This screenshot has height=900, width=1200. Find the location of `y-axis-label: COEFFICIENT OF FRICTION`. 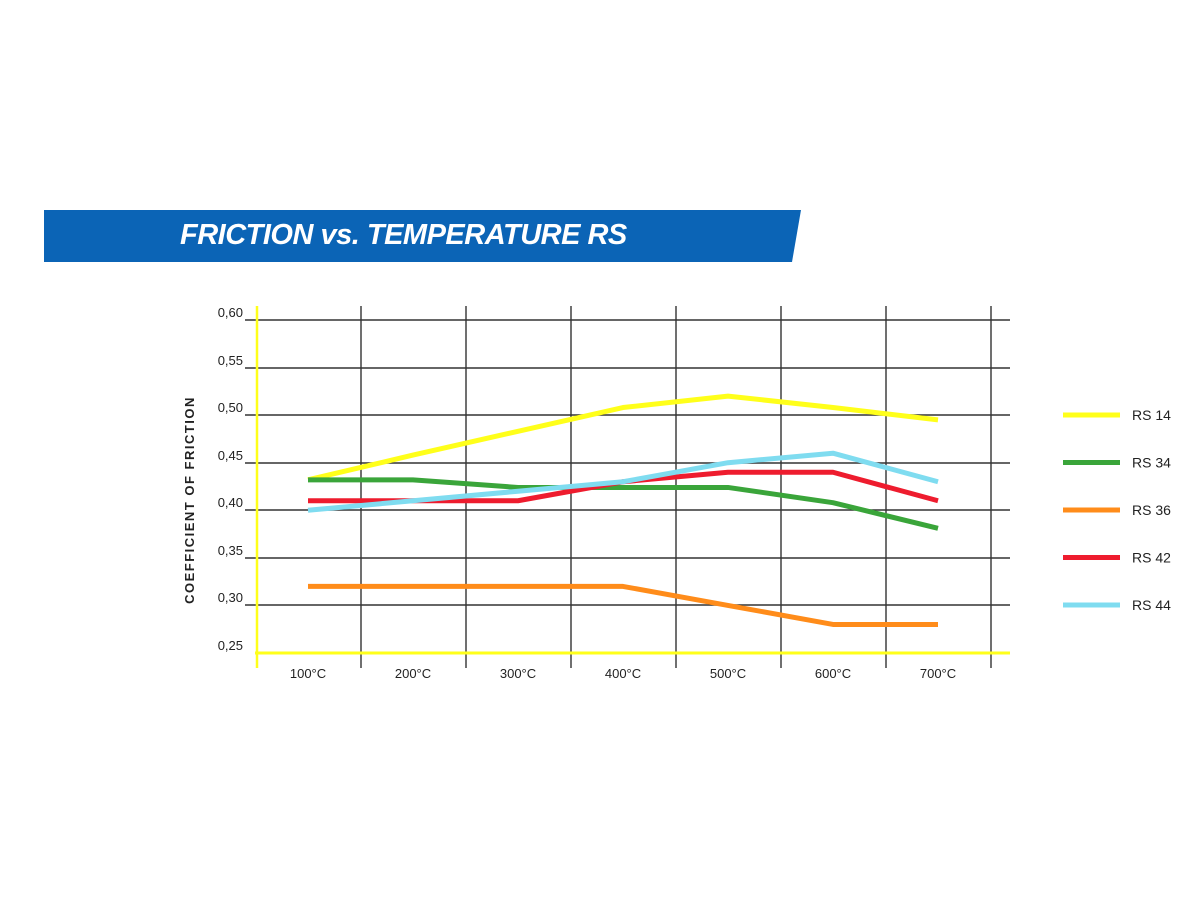

y-axis-label: COEFFICIENT OF FRICTION is located at coordinates (189, 500).